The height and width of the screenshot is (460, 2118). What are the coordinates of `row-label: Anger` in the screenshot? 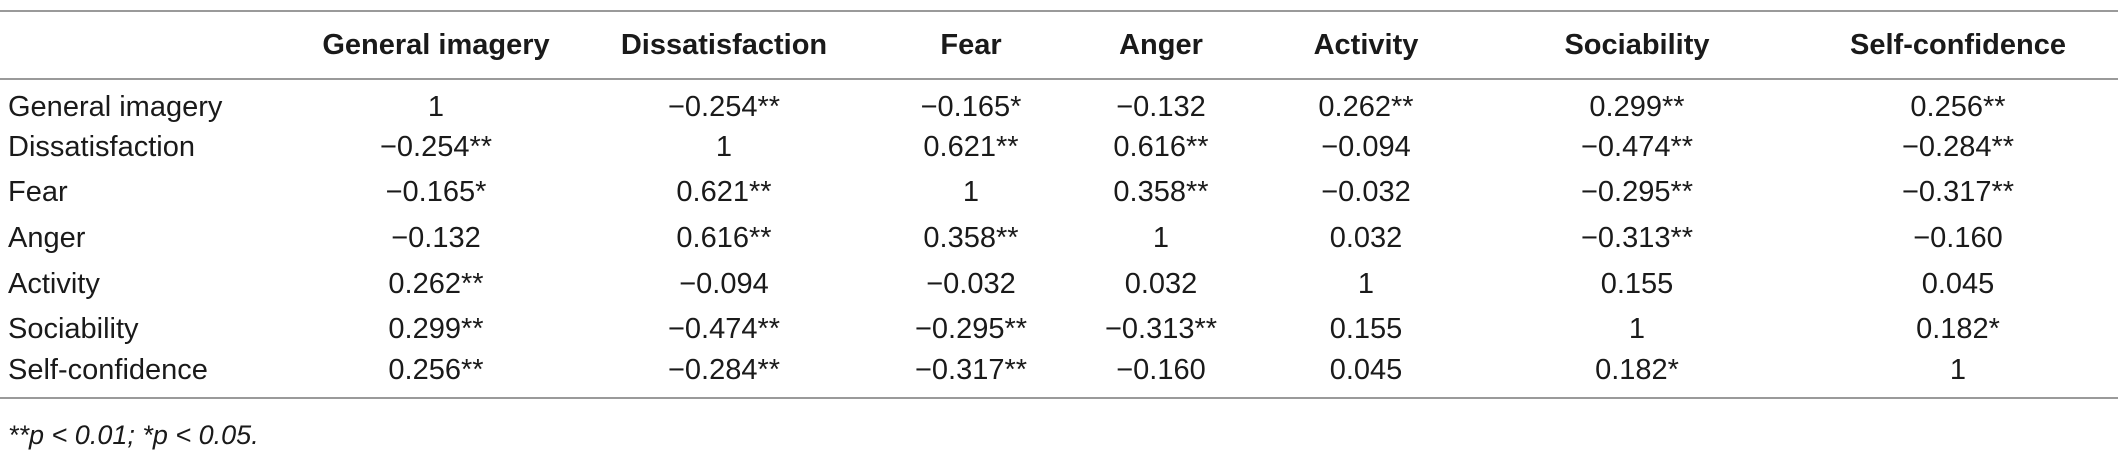 It's located at (47, 238).